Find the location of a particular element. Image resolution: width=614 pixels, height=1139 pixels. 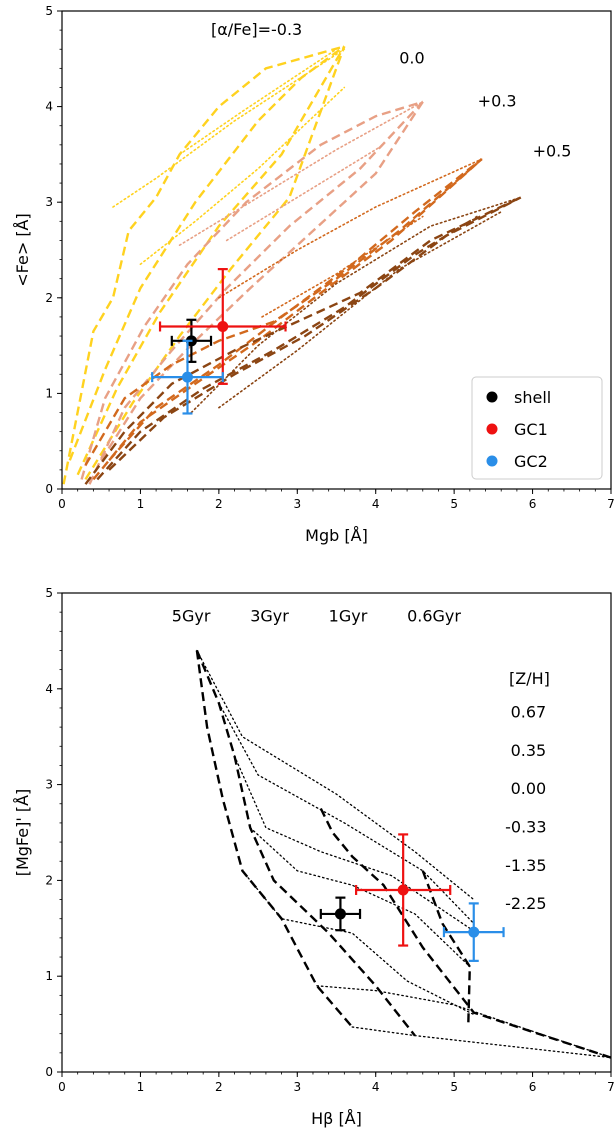

annotation: -1.35 is located at coordinates (525, 865).